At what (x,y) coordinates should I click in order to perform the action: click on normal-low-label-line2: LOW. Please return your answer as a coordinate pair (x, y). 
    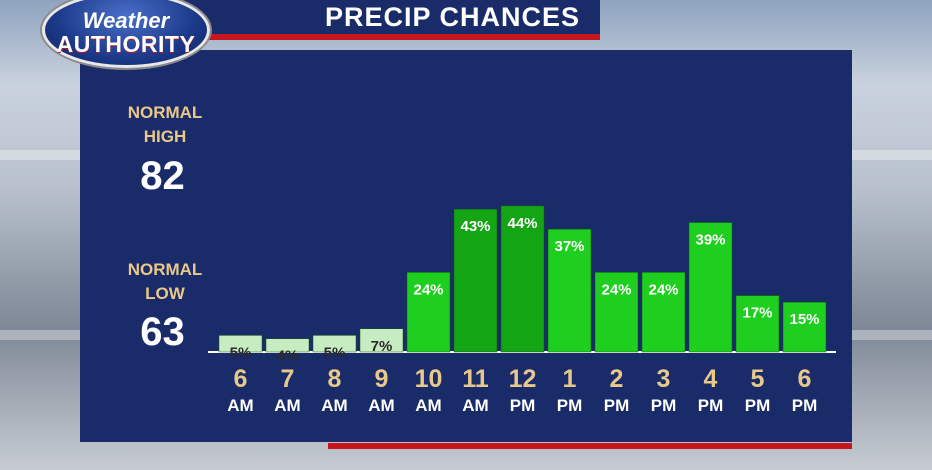
    Looking at the image, I should click on (165, 293).